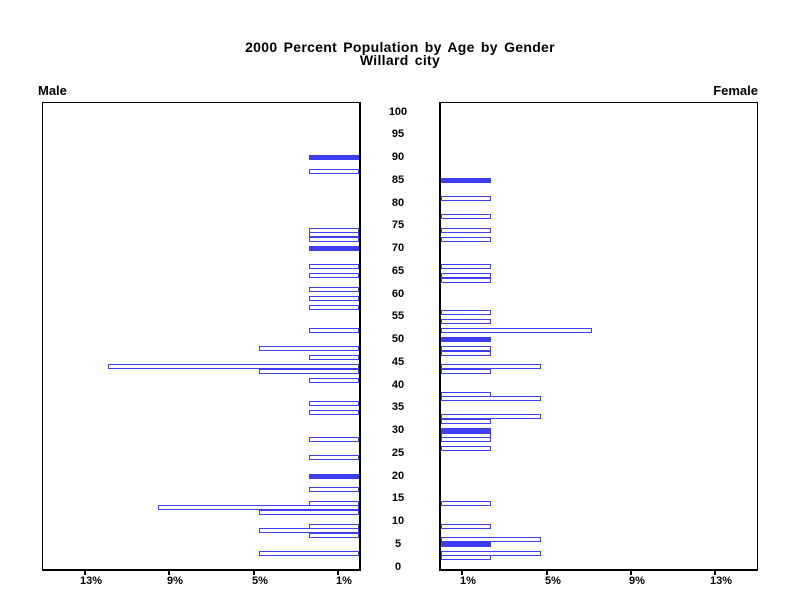 This screenshot has width=800, height=600. Describe the element at coordinates (400, 60) in the screenshot. I see `chart-subtitle: Willard city` at that location.